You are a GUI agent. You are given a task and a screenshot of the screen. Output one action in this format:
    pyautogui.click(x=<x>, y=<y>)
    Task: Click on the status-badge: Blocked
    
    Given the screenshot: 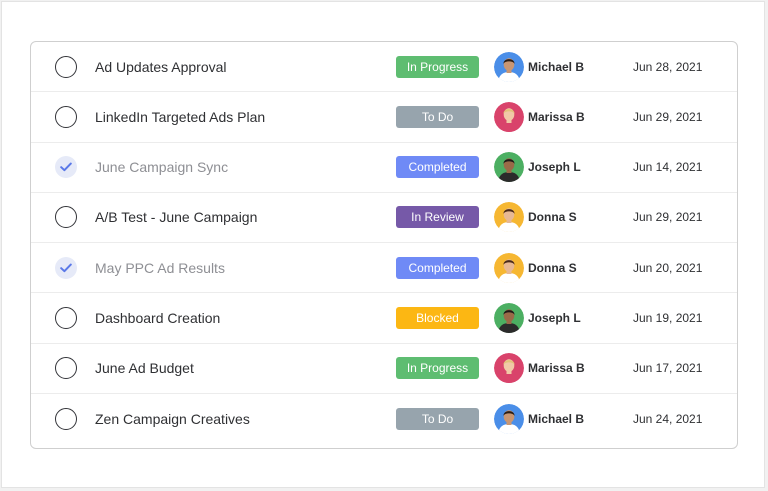 What is the action you would take?
    pyautogui.click(x=437, y=317)
    